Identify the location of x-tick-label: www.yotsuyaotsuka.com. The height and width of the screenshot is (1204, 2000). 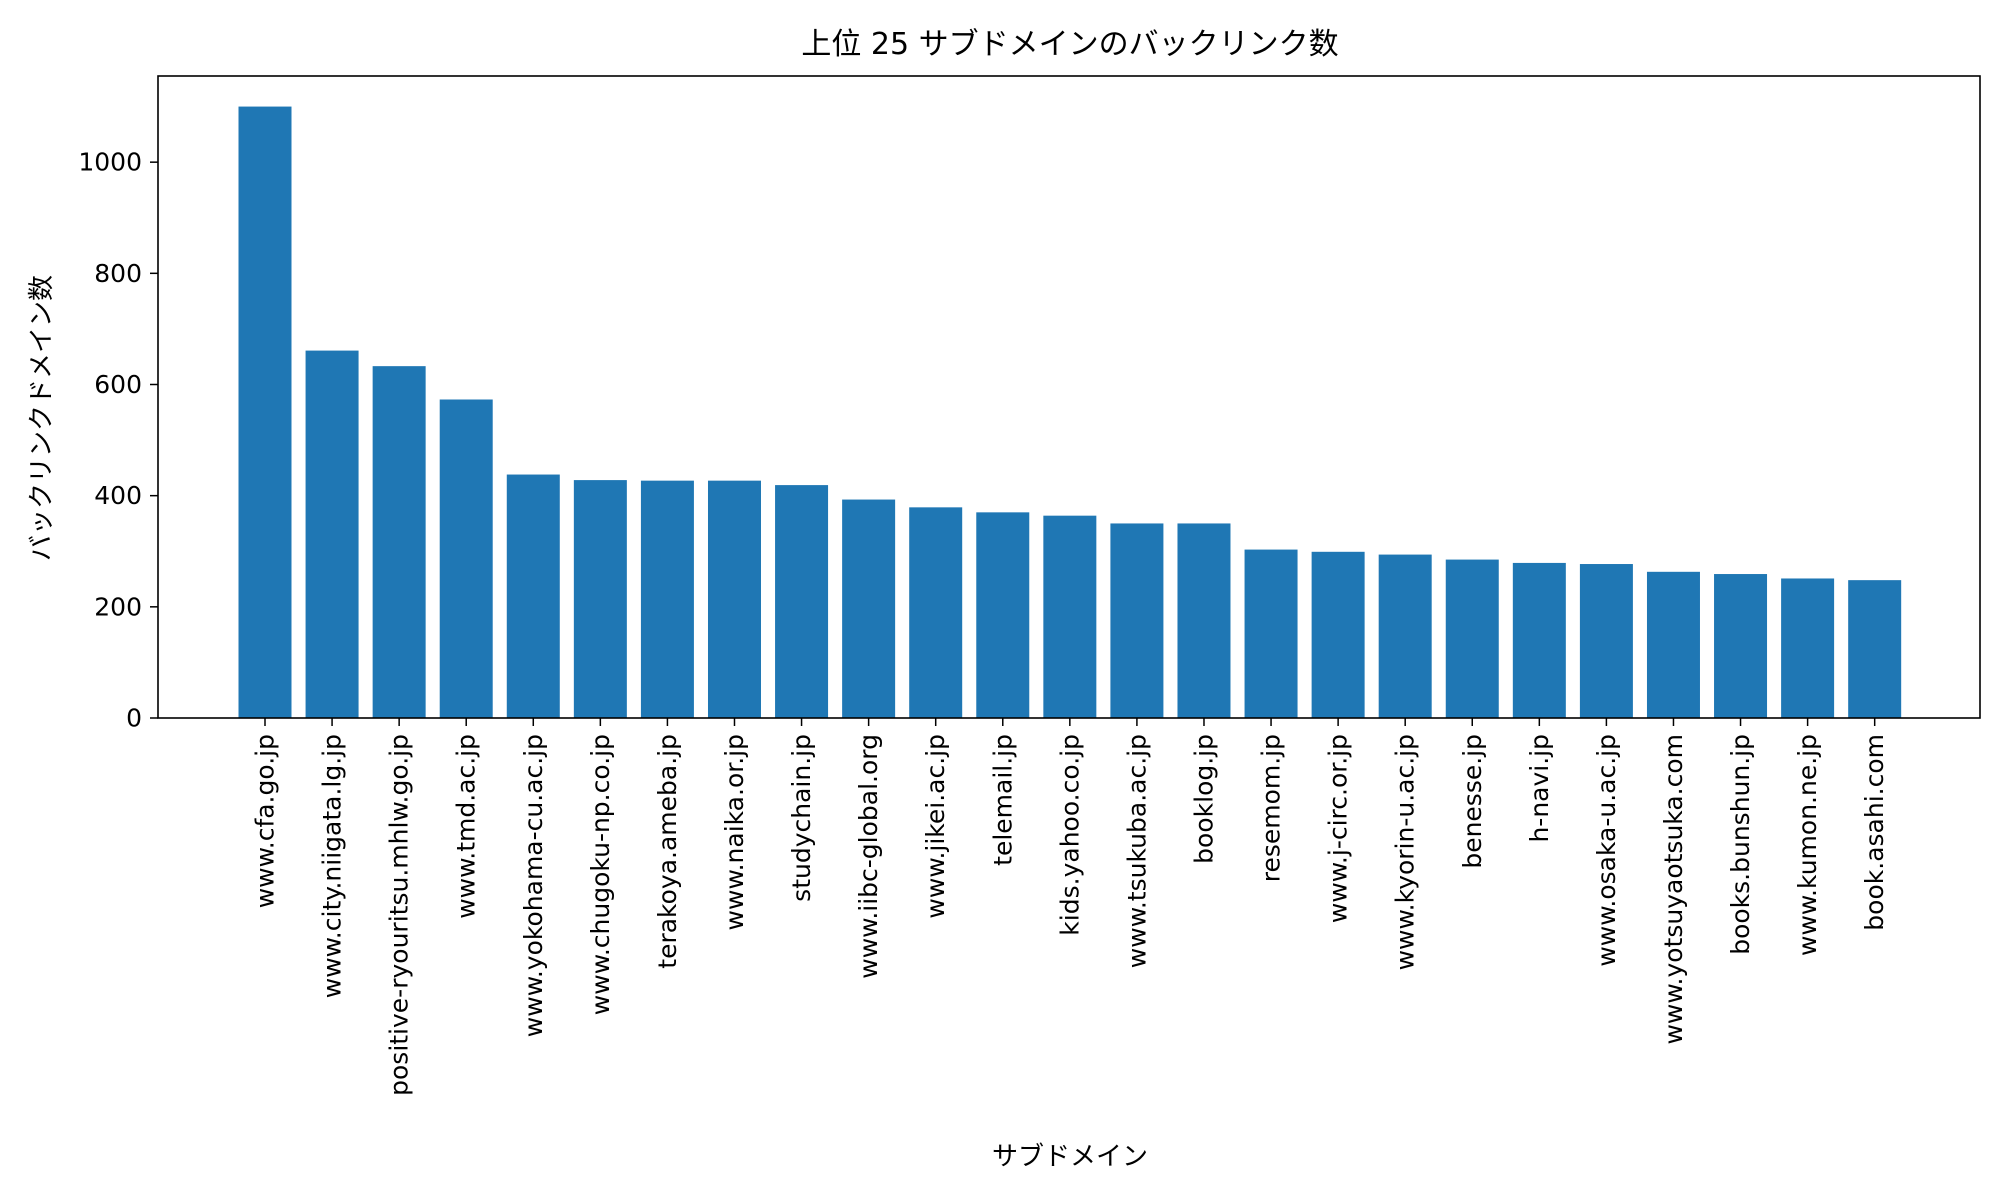
(1673, 889).